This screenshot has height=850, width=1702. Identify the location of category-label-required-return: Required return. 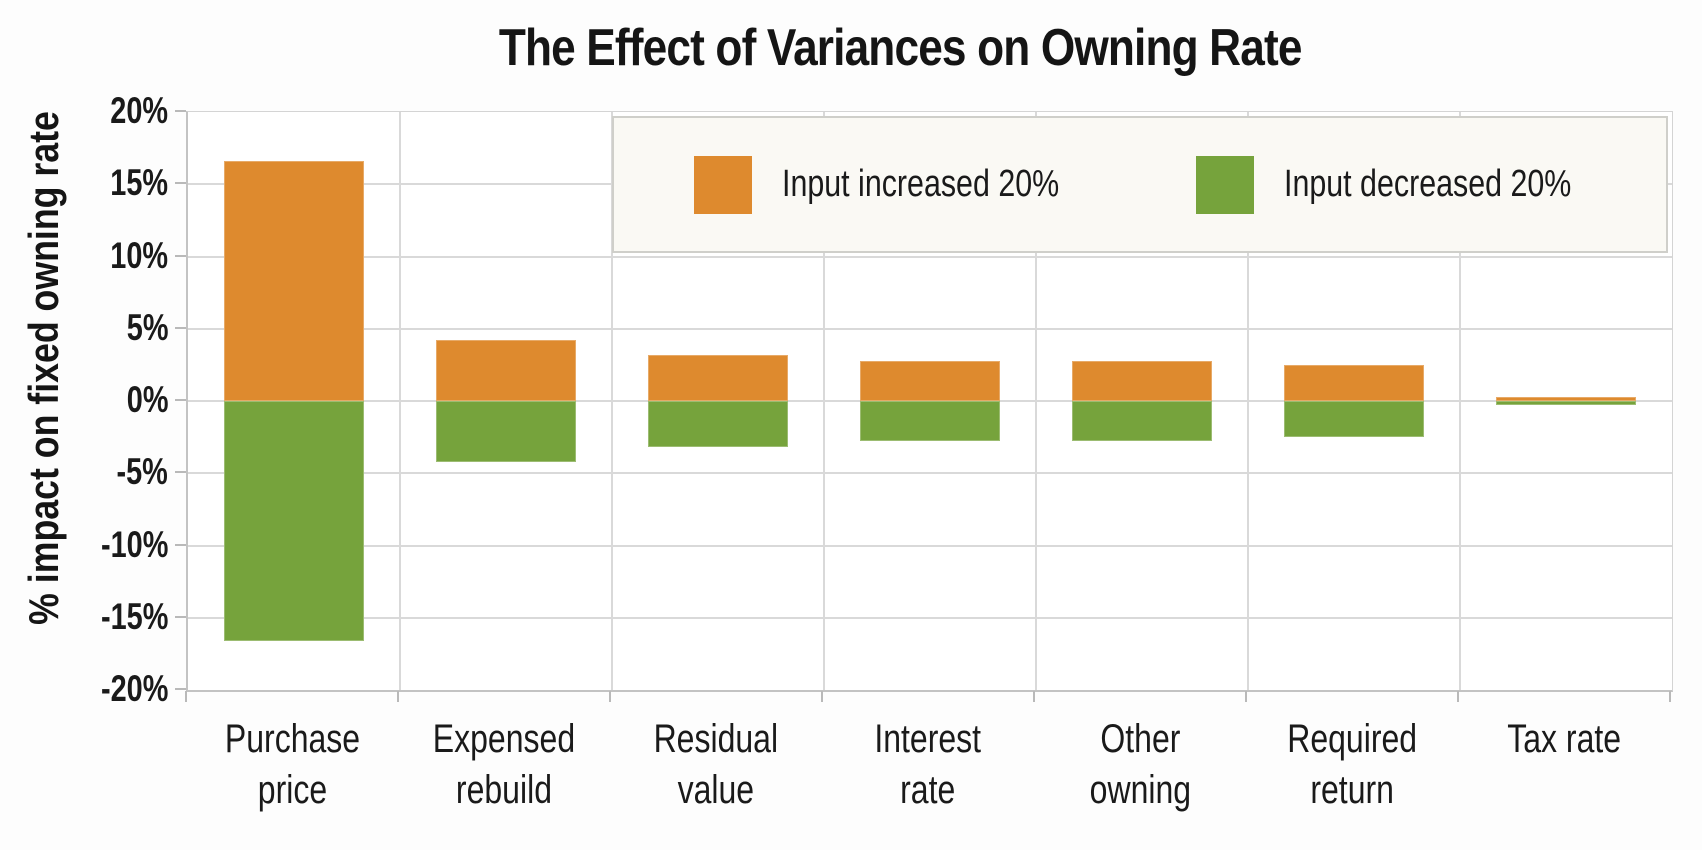
(1352, 765).